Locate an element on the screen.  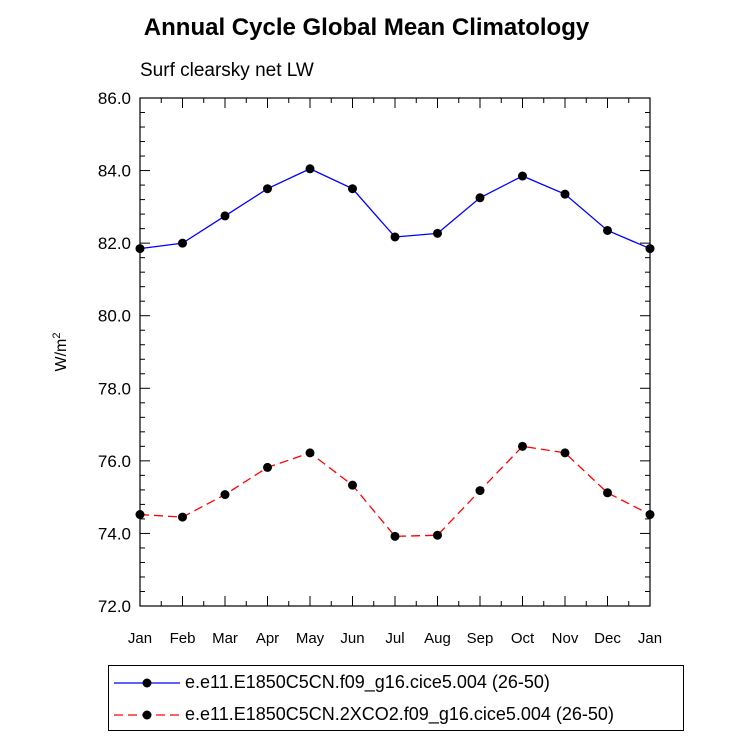
y-tick-label: 72.0 is located at coordinates (114, 606).